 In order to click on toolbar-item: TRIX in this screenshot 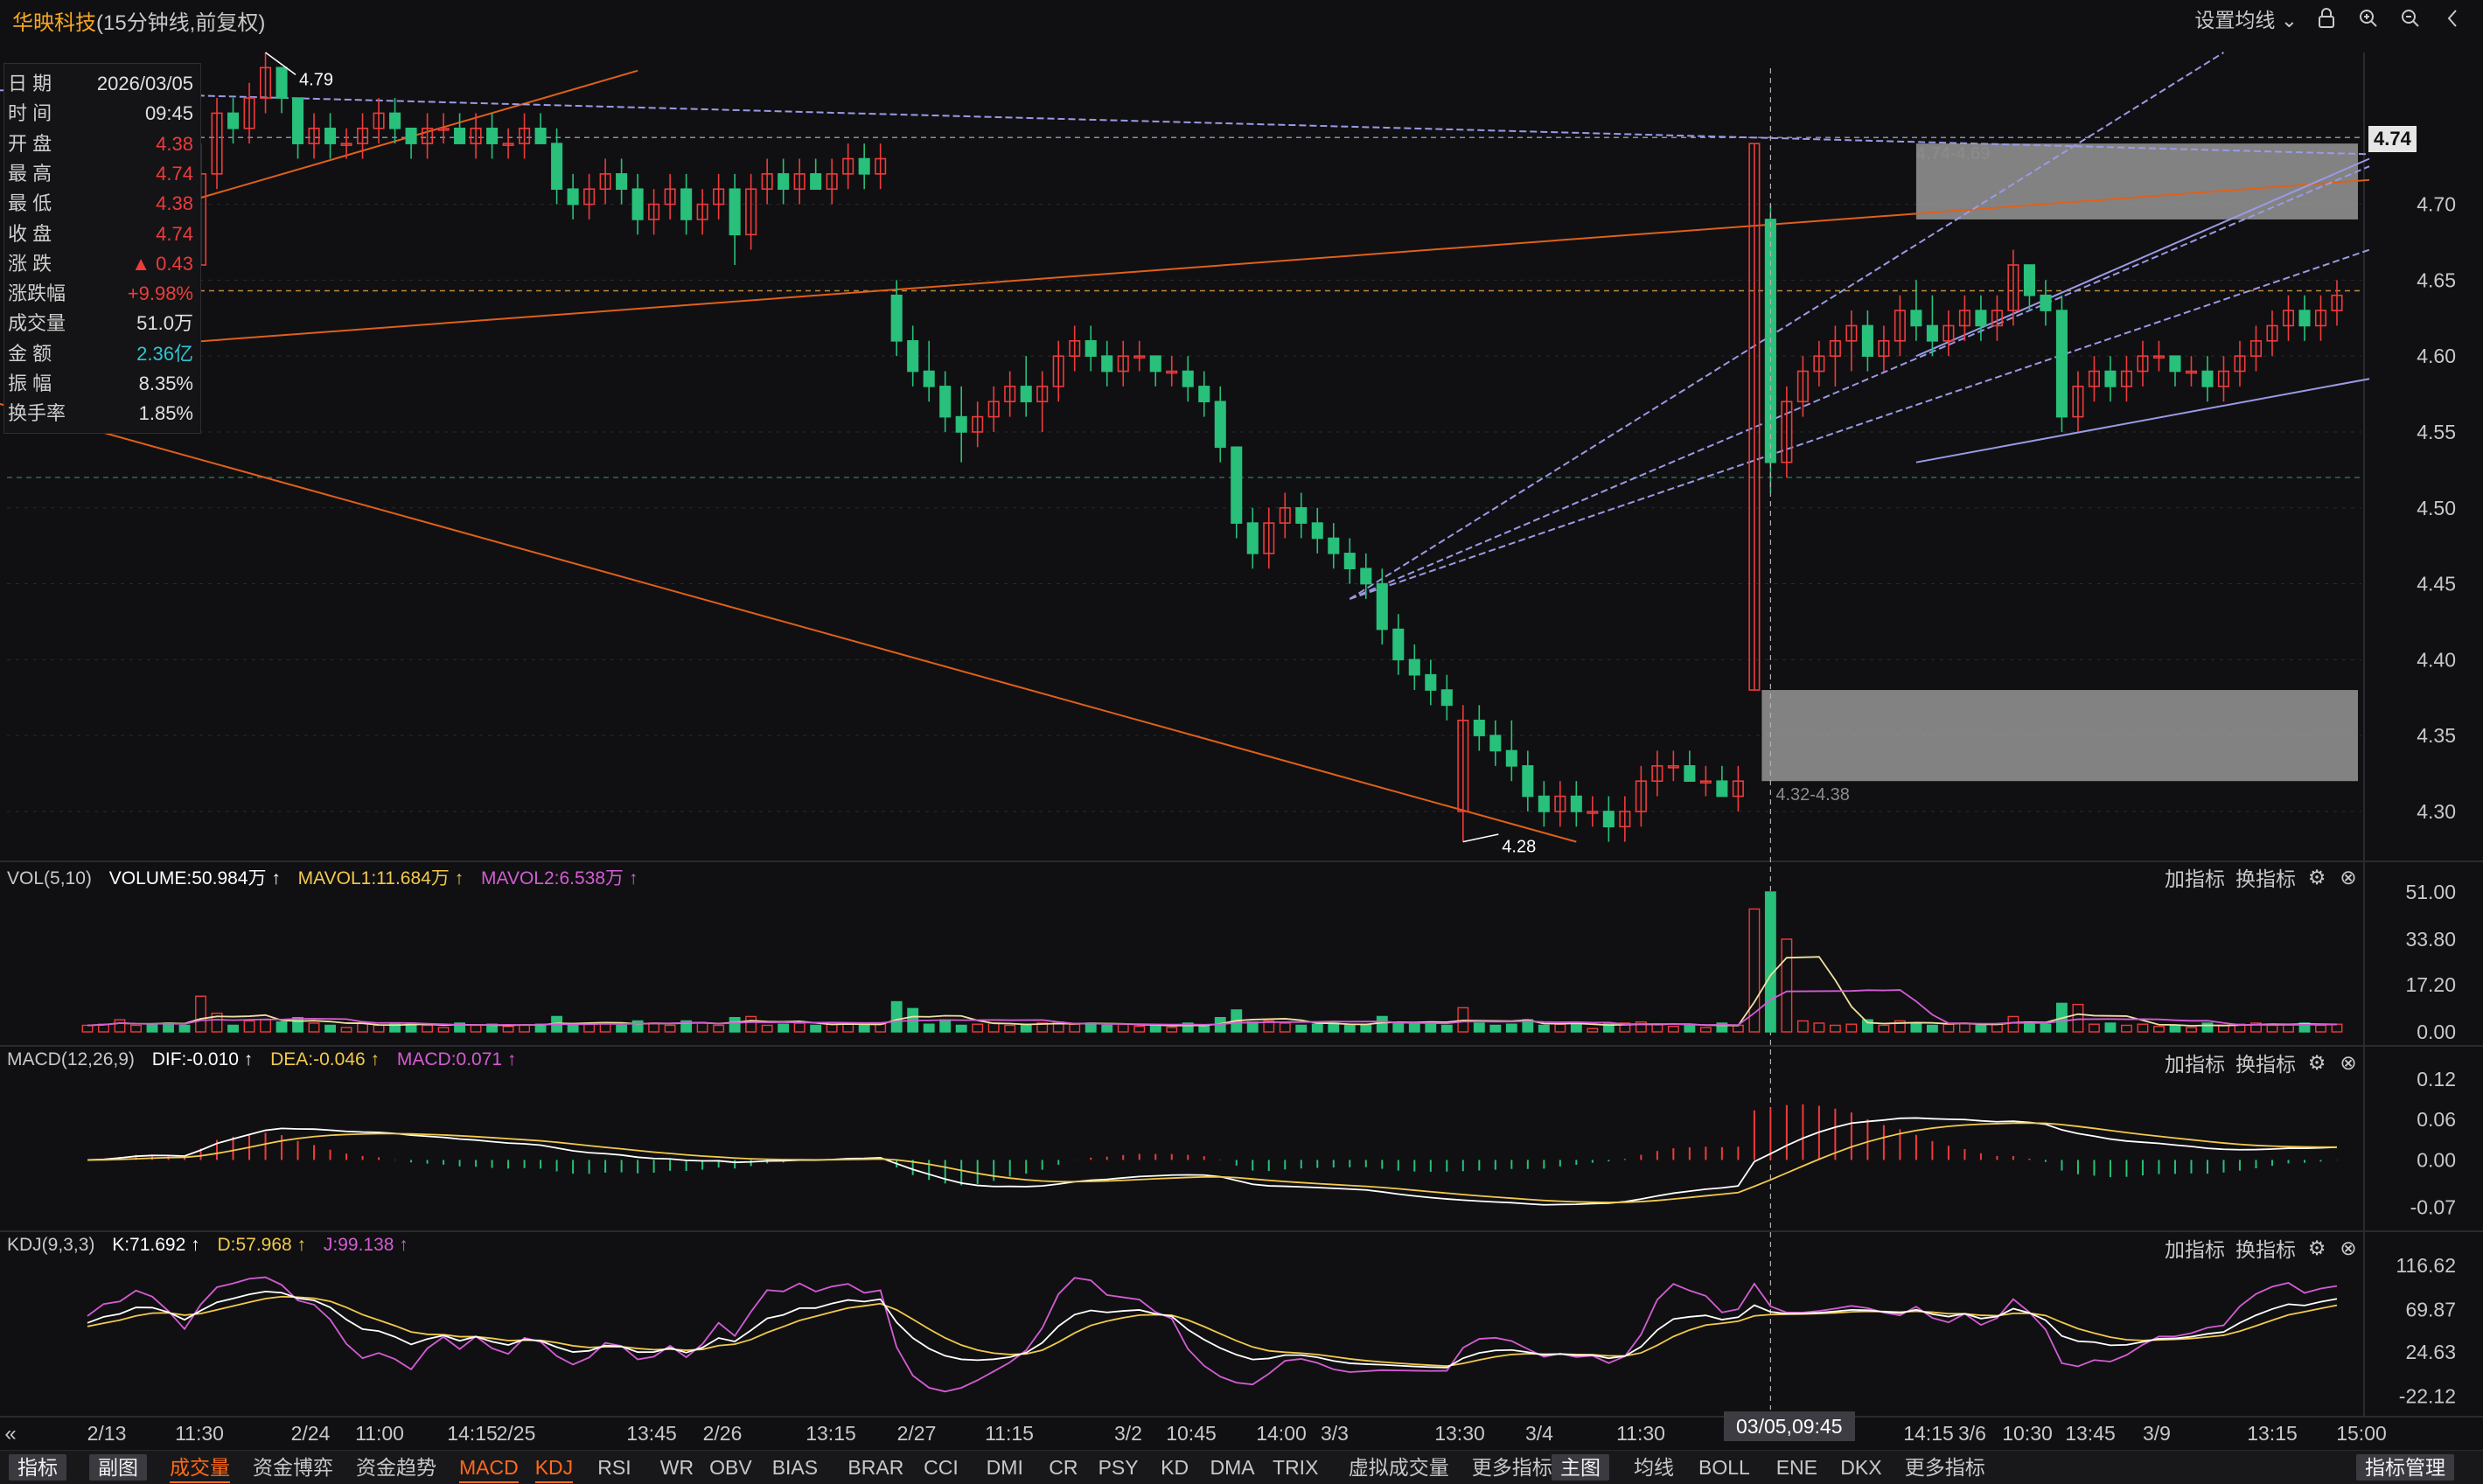, I will do `click(1296, 1467)`.